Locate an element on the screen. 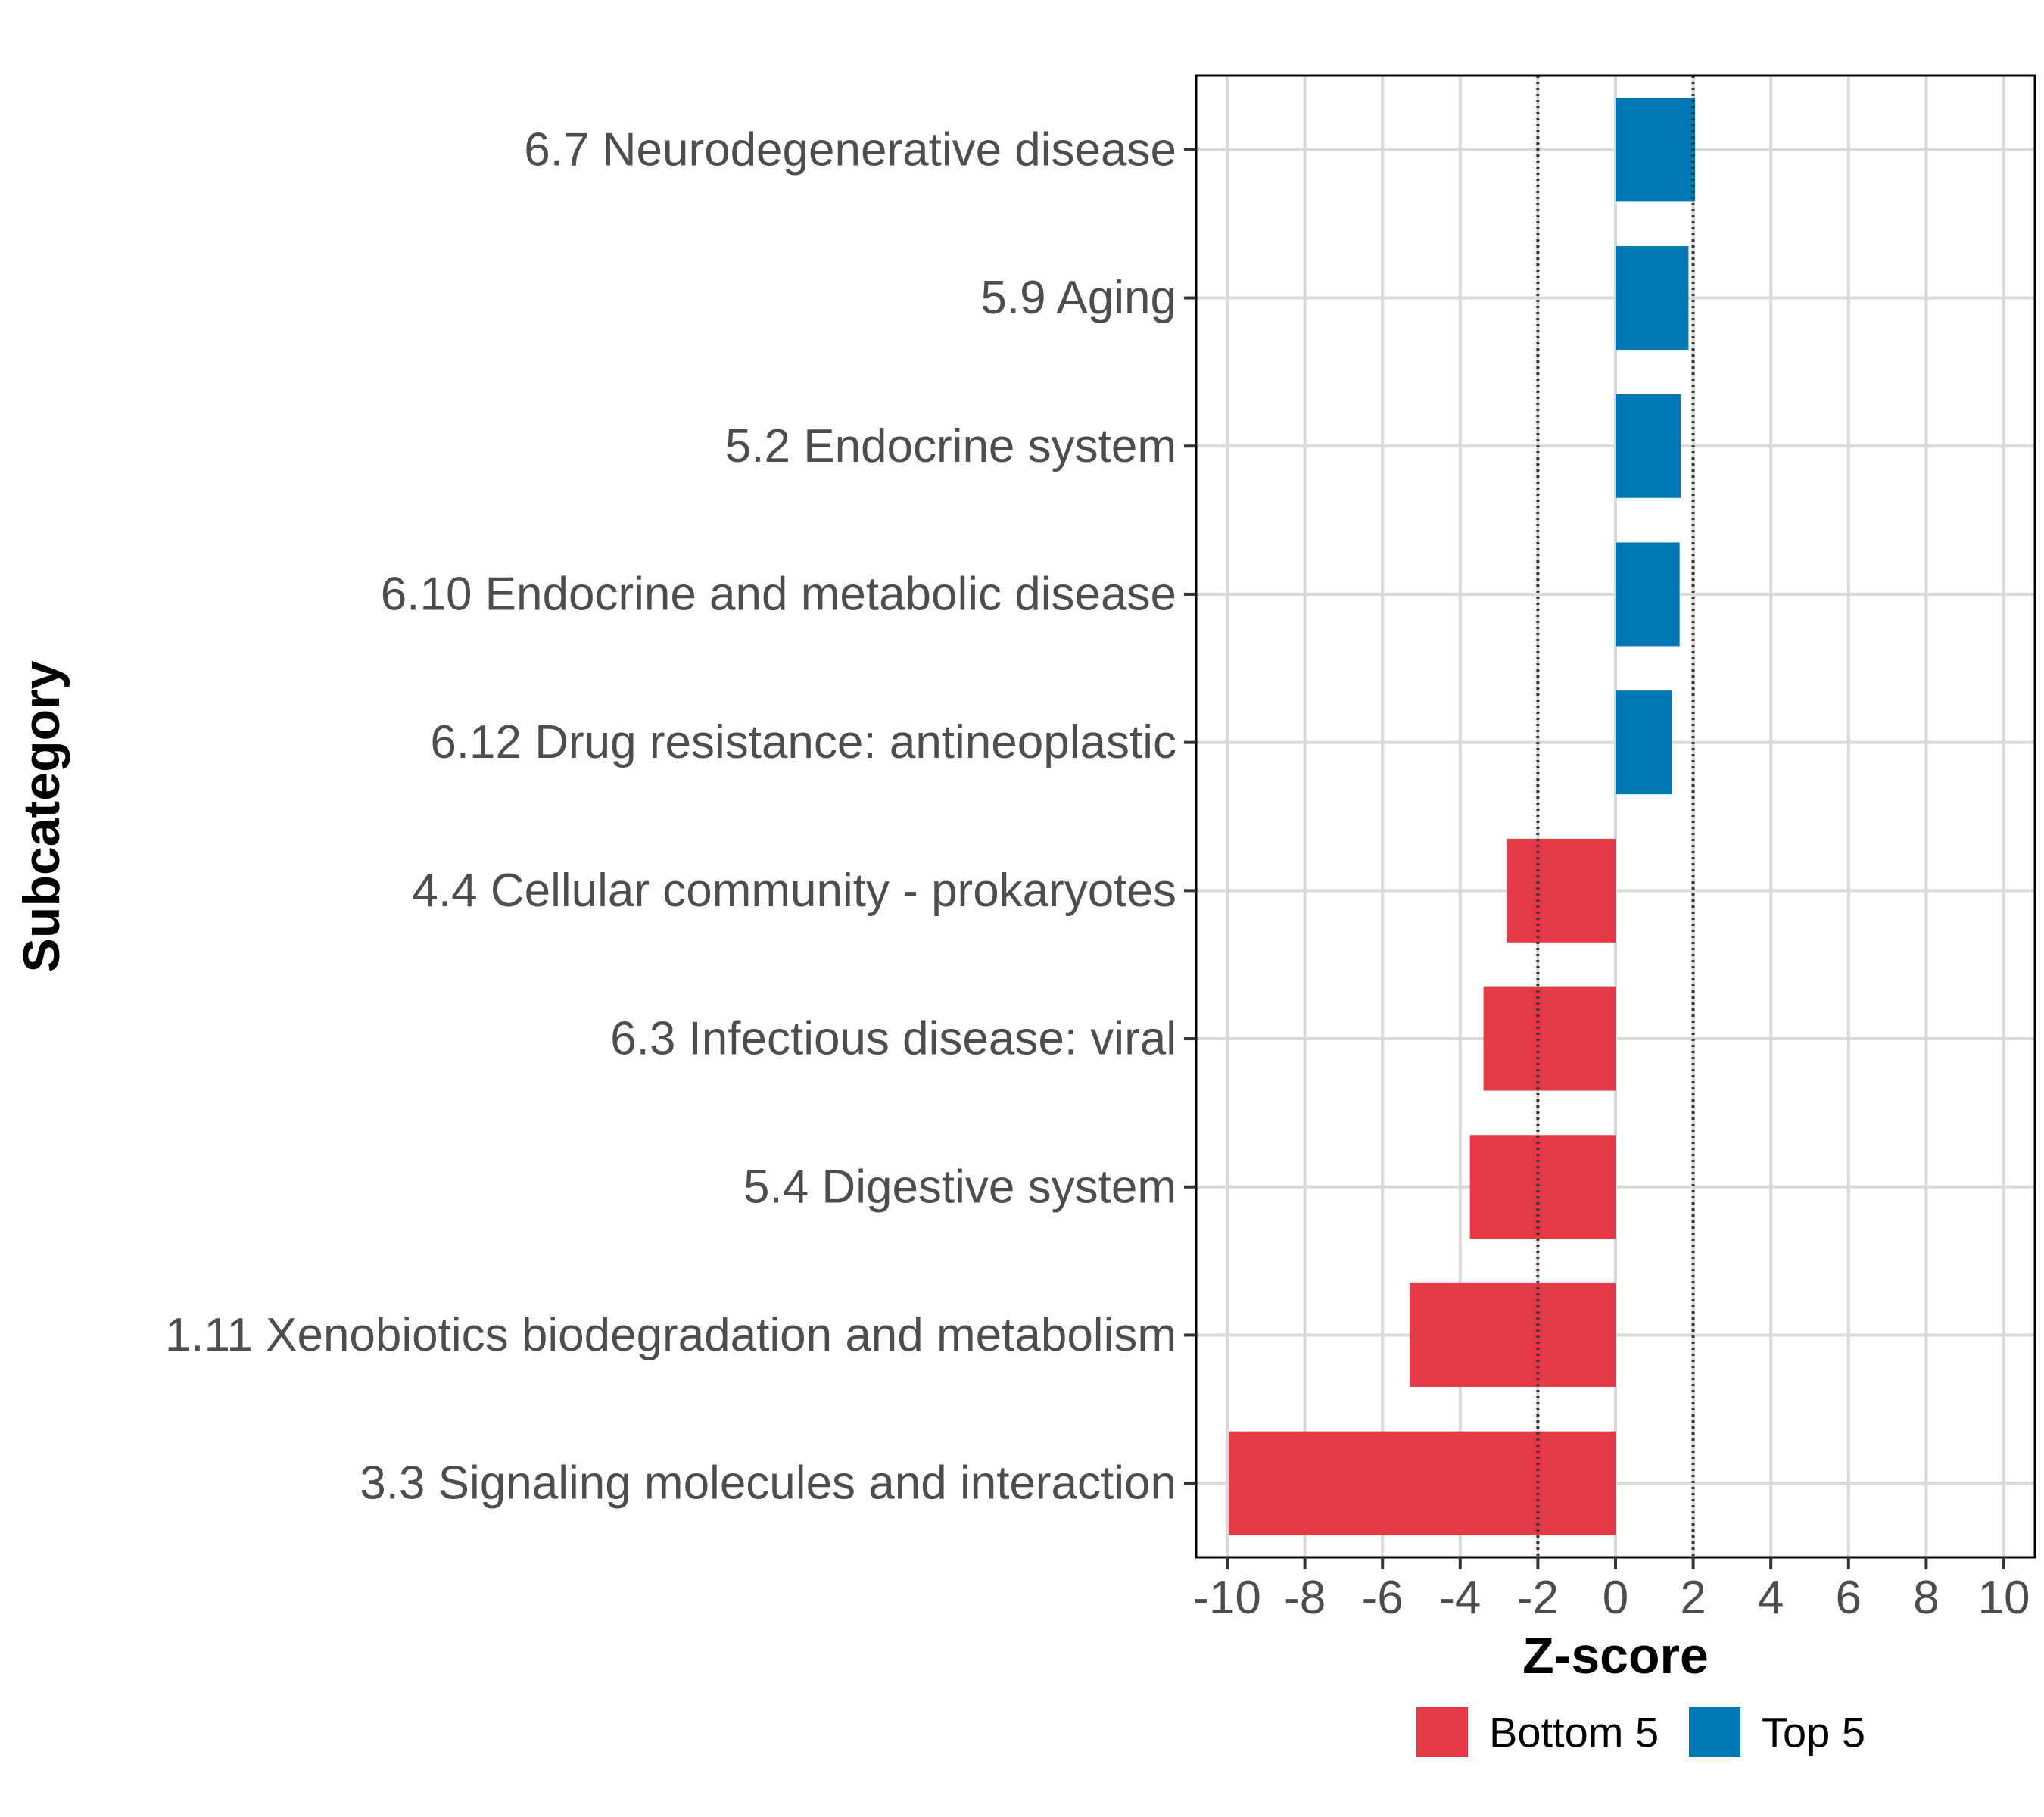  x-tick-label: 0 is located at coordinates (1615, 1598).